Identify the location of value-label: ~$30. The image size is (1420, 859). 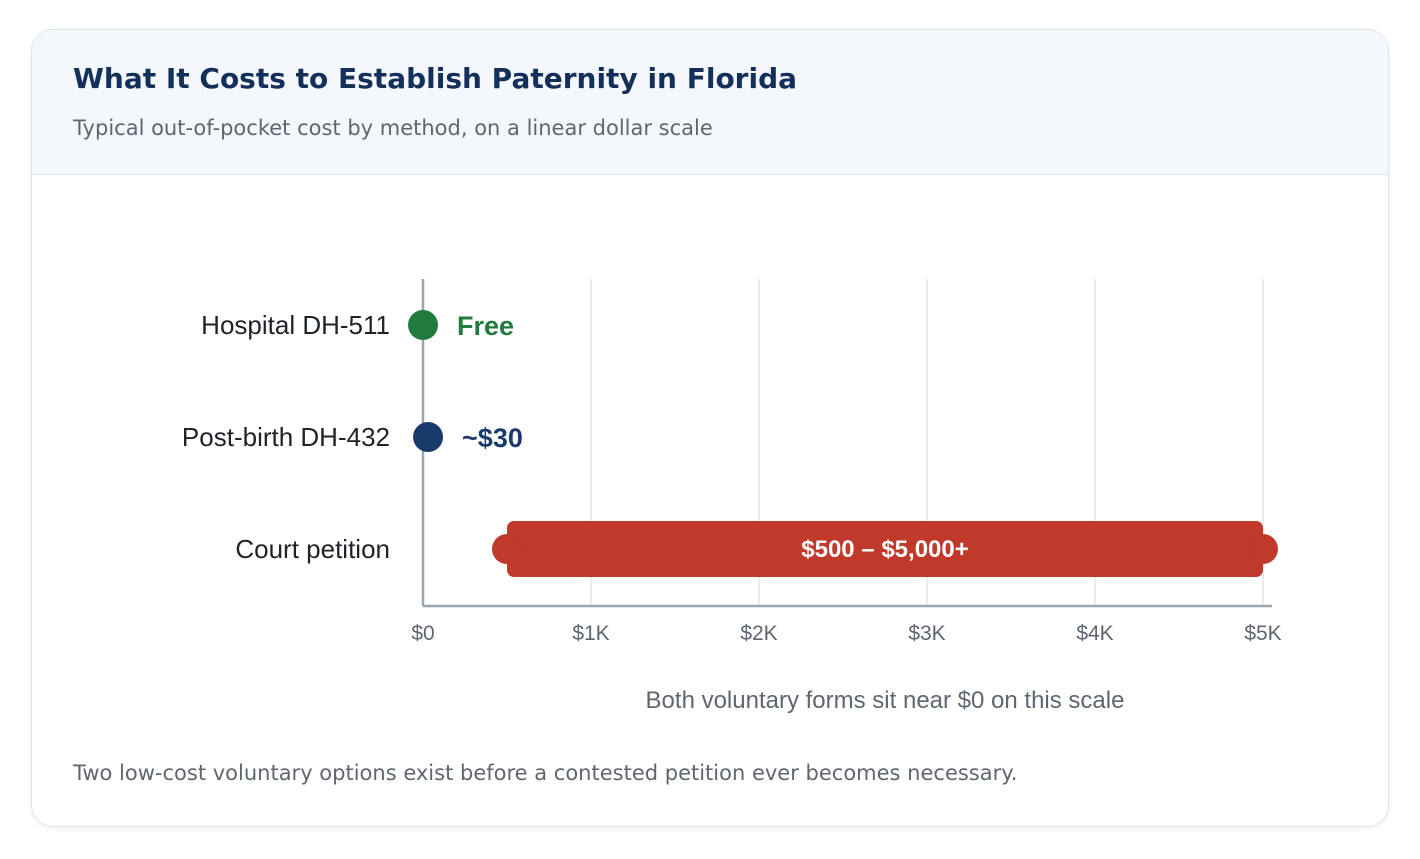
(492, 438).